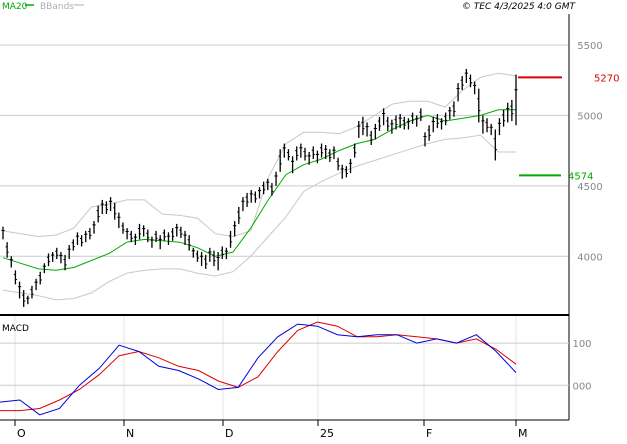  What do you see at coordinates (15, 7) in the screenshot?
I see `ma20-legend-label: MA20` at bounding box center [15, 7].